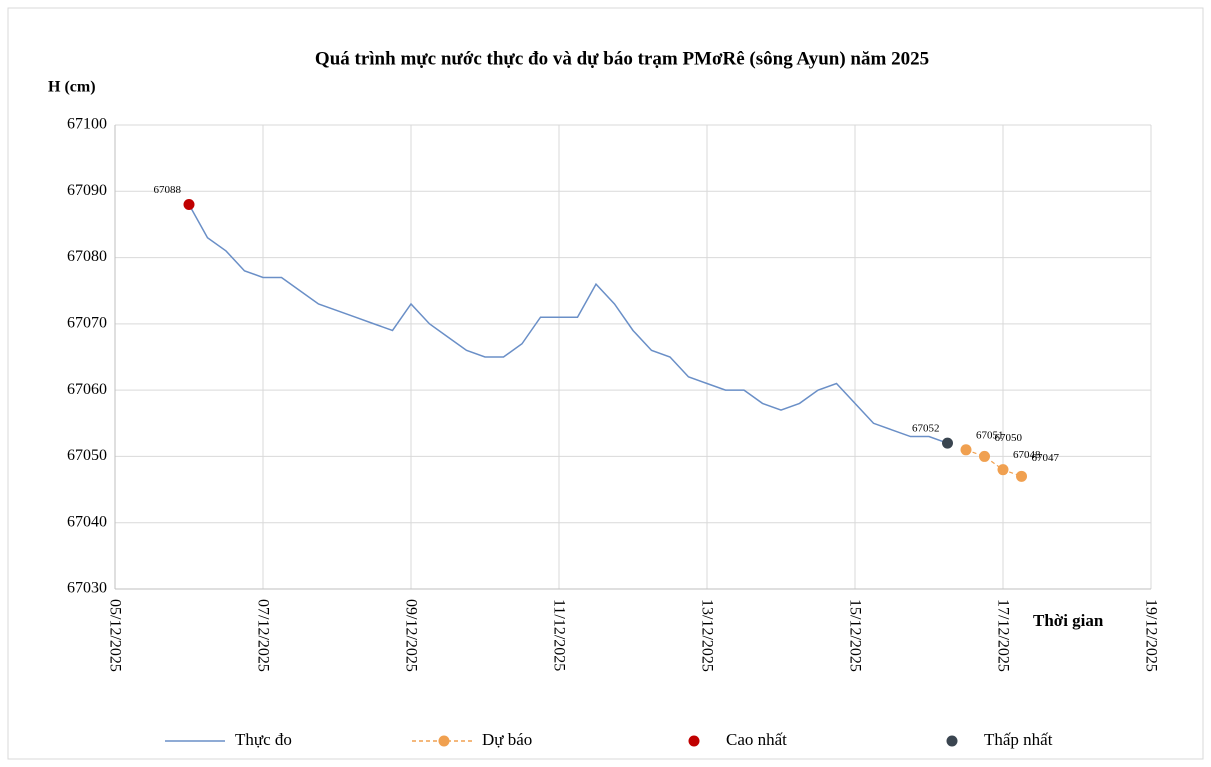  What do you see at coordinates (1002, 635) in the screenshot?
I see `x-tick-label: 17/12/2025` at bounding box center [1002, 635].